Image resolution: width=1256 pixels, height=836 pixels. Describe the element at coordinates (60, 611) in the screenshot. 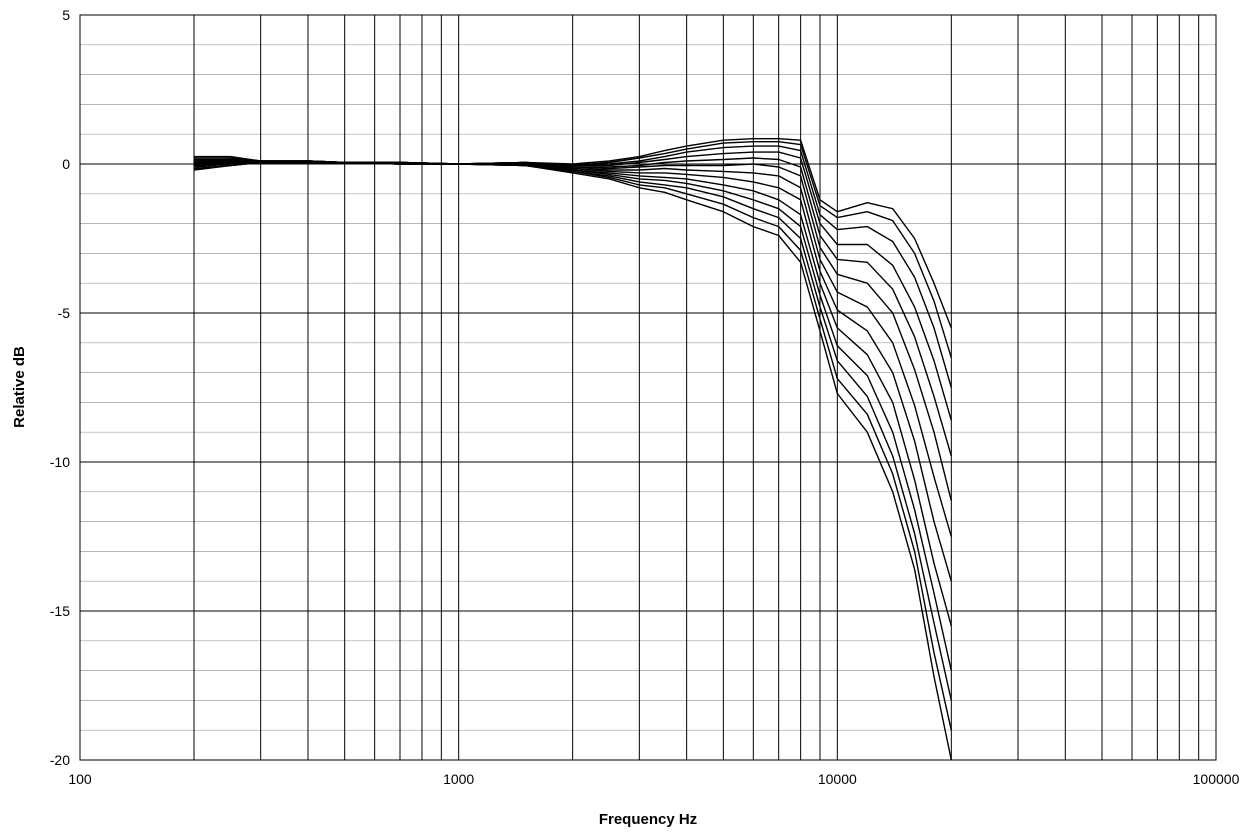

I see `y-tick-label: -15` at that location.